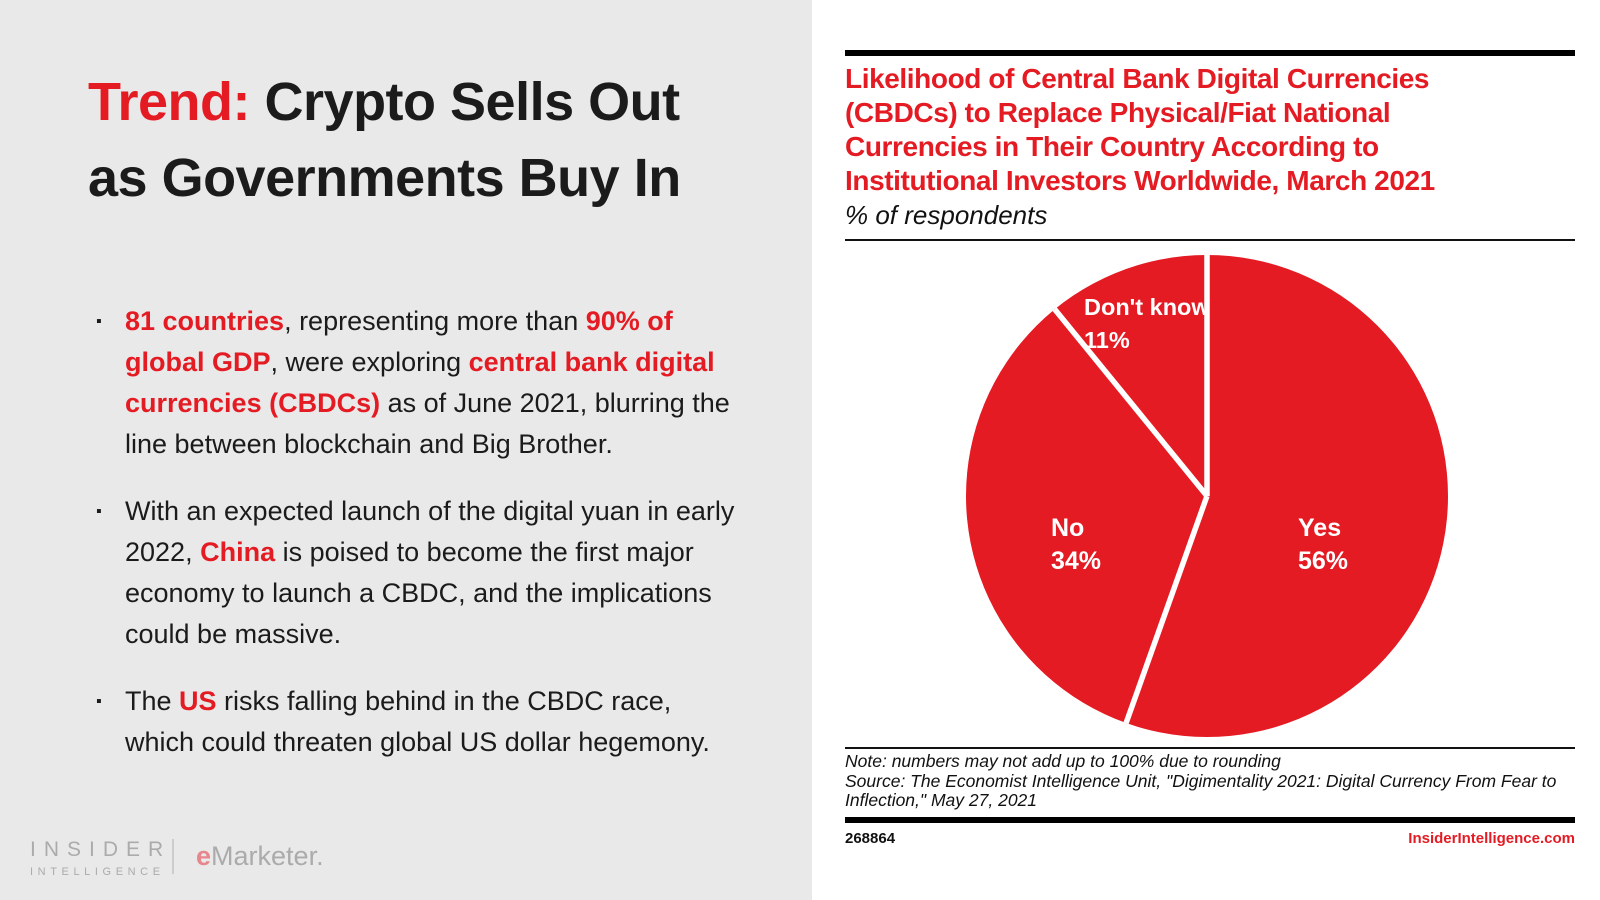 The height and width of the screenshot is (900, 1600). I want to click on pie-slice-label: Yes 56%, so click(1323, 544).